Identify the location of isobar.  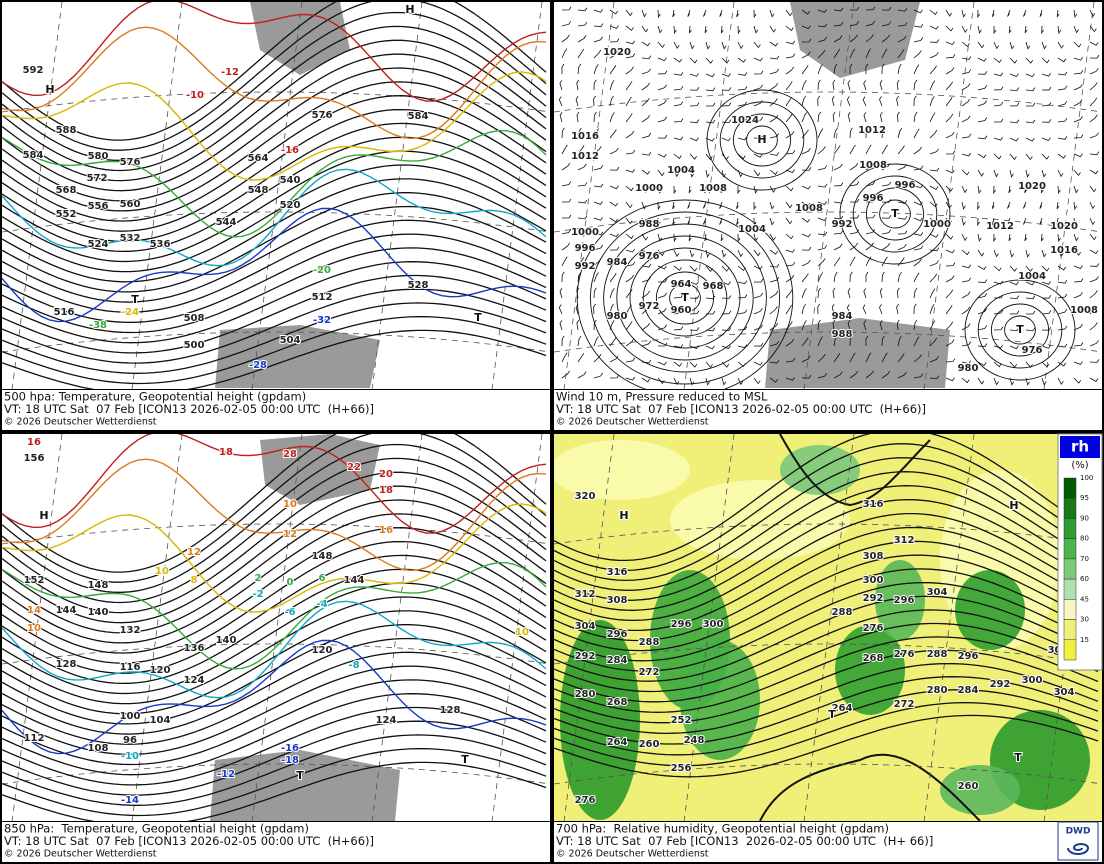
(685, 298).